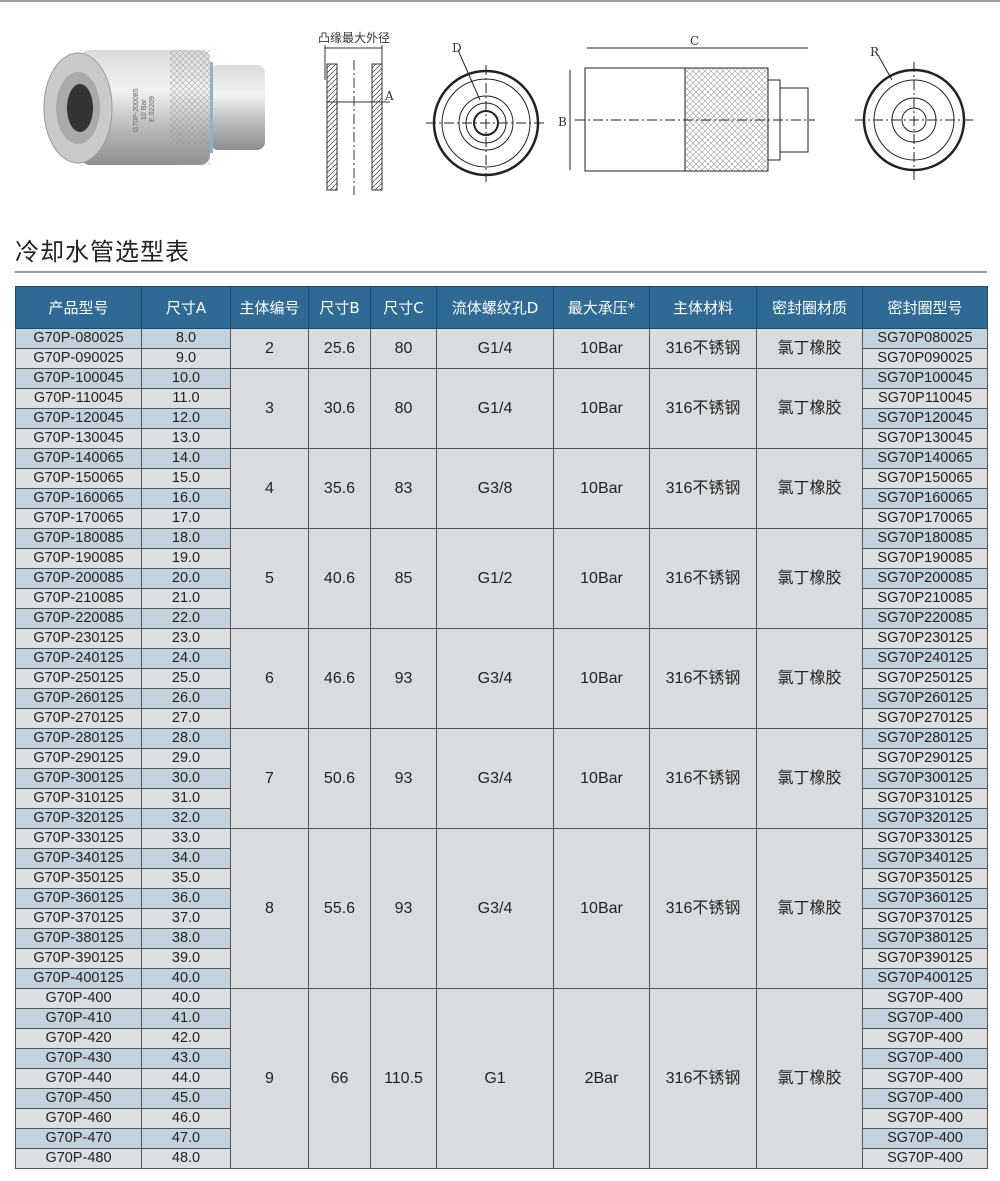  Describe the element at coordinates (925, 358) in the screenshot. I see `seal-model-cell: SG70P090025` at that location.